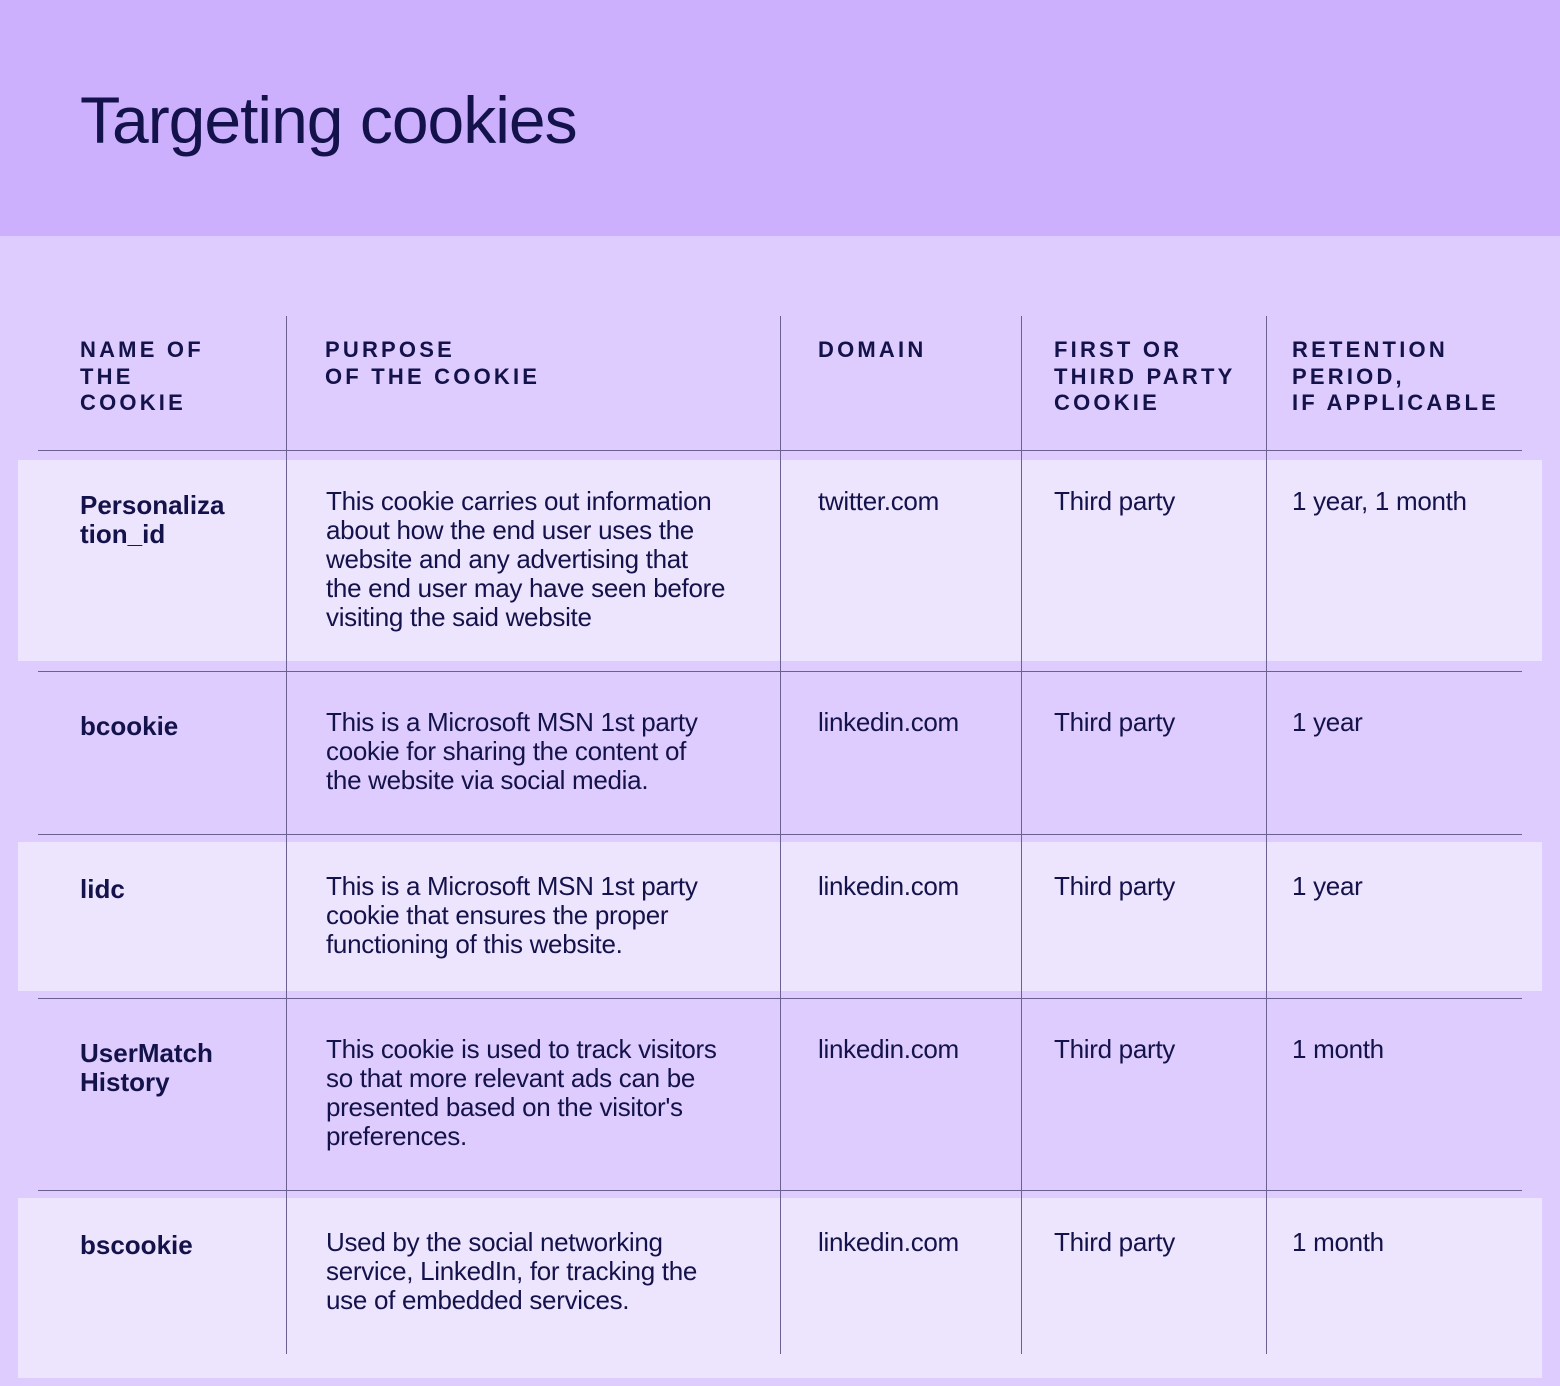  Describe the element at coordinates (129, 726) in the screenshot. I see `cookie-name: bcookie` at that location.